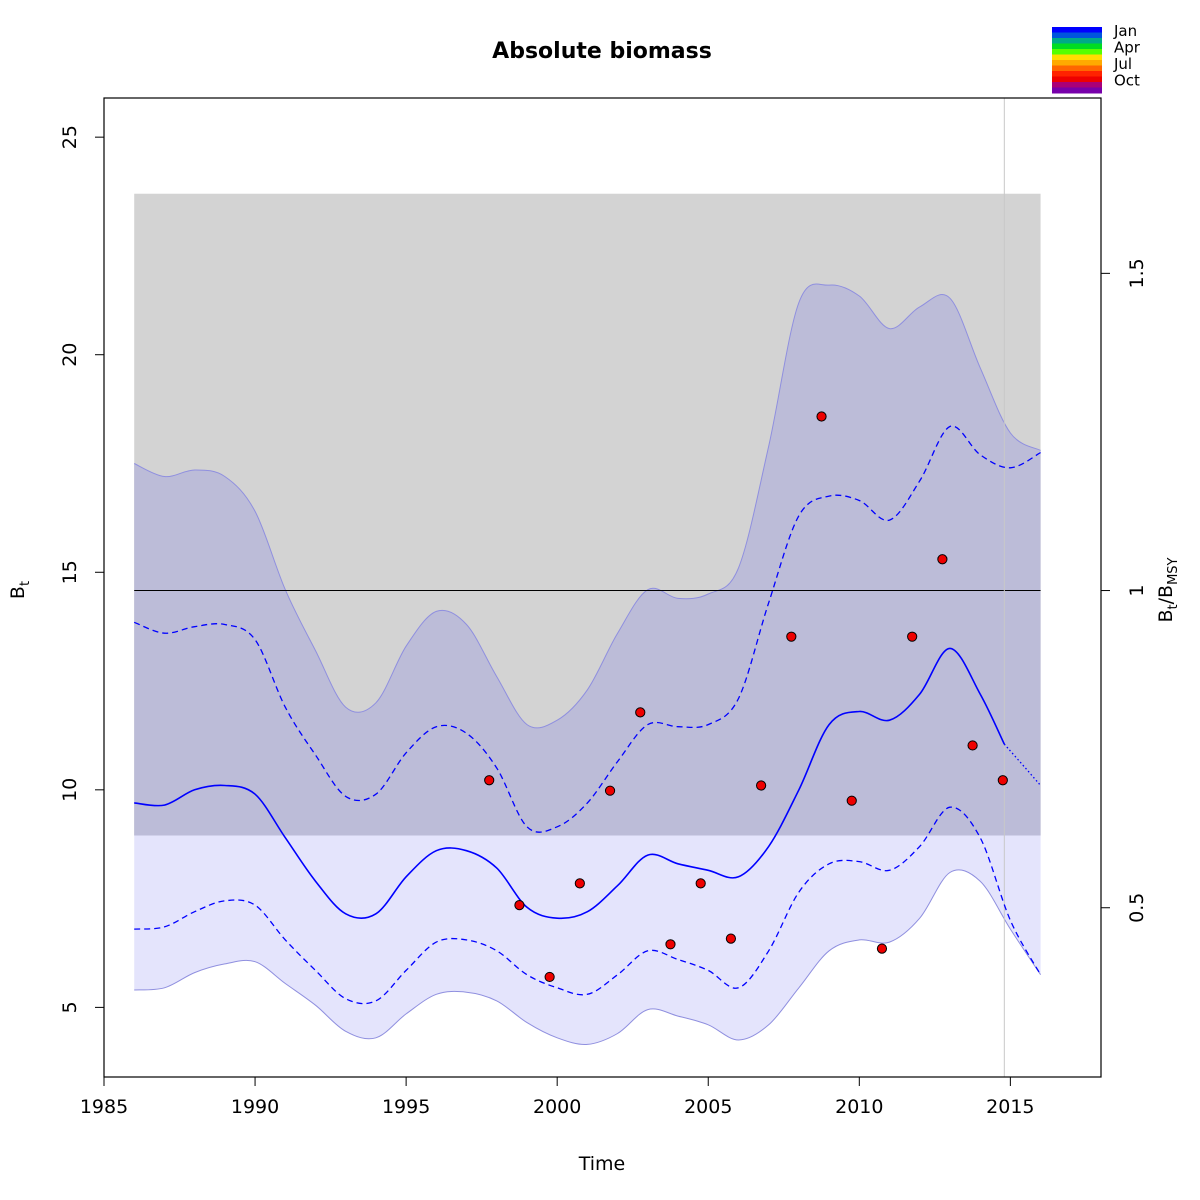  I want to click on legend-label: Jul, so click(1122, 64).